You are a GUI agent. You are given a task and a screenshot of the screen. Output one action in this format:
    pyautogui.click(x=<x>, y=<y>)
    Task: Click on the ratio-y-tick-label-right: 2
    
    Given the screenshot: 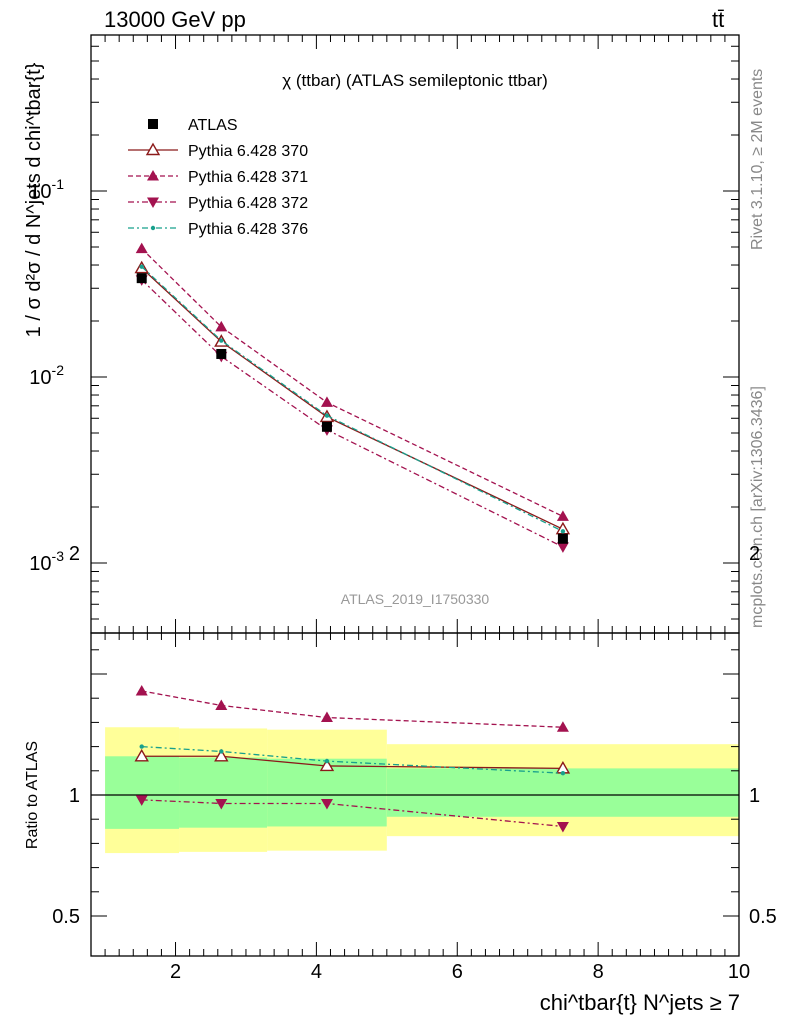 What is the action you would take?
    pyautogui.click(x=754, y=554)
    